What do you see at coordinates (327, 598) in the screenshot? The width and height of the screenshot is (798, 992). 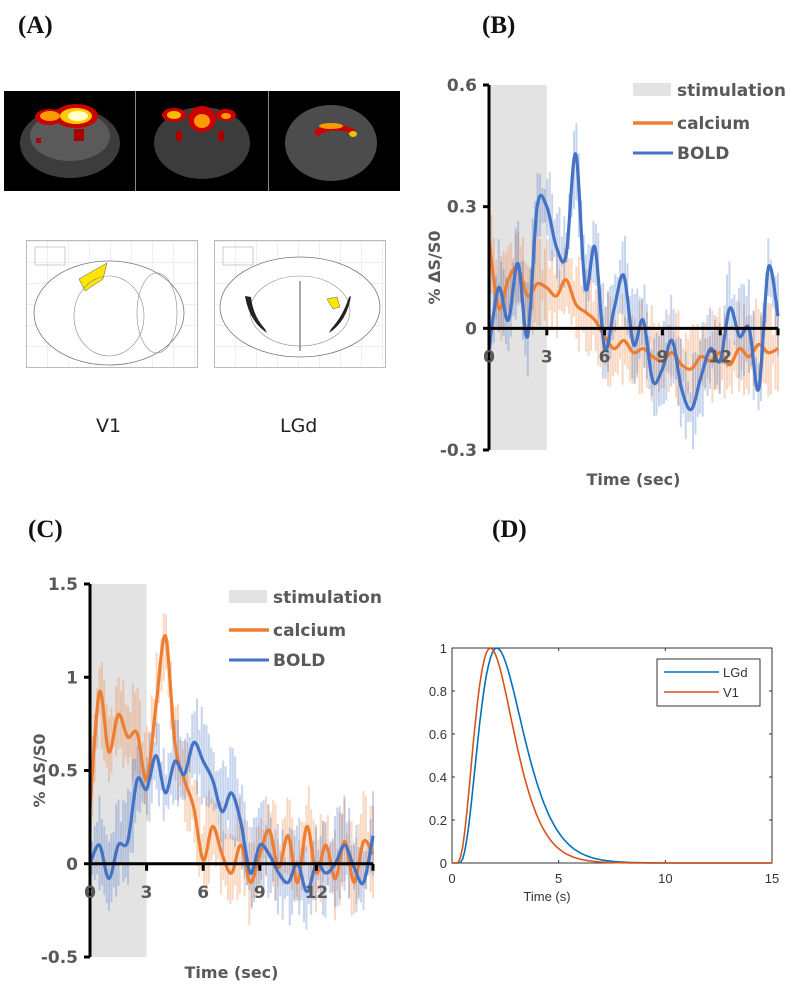 I see `chart-c-legend-stimulation: stimulation` at bounding box center [327, 598].